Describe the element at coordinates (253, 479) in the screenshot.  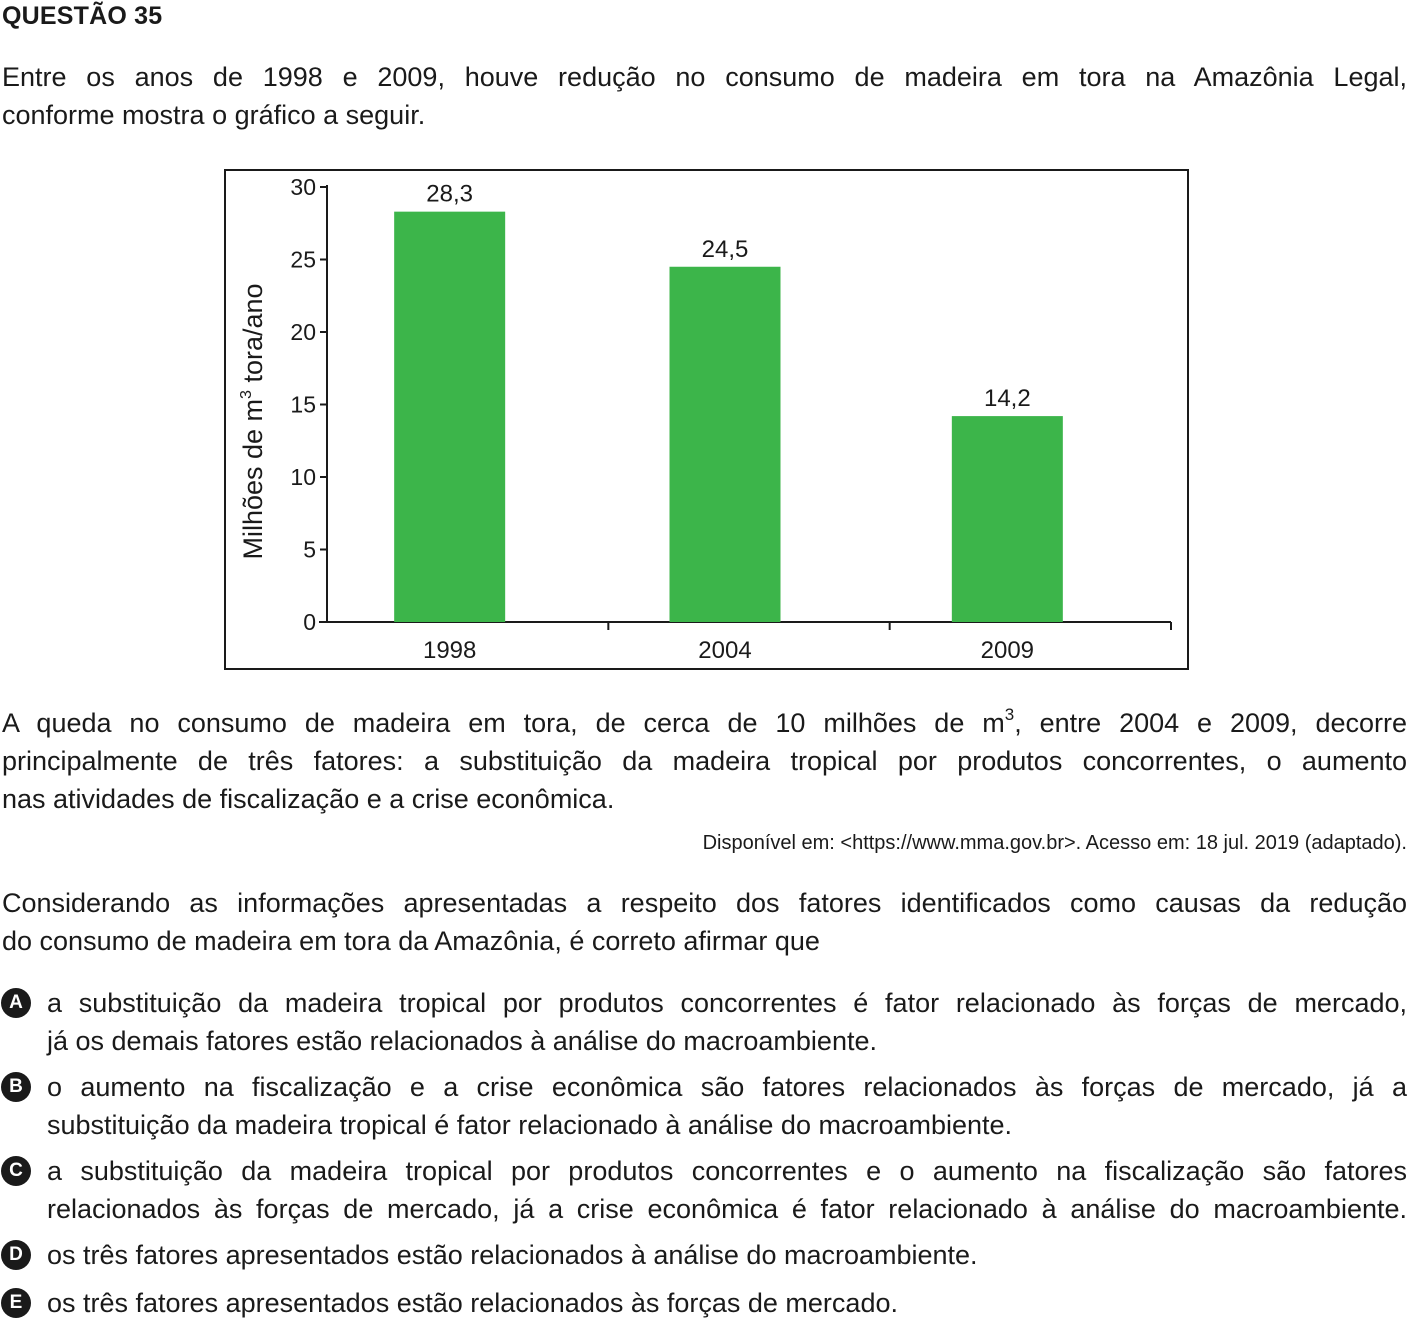
I see `y-axis-label-text: Milhões de m` at that location.